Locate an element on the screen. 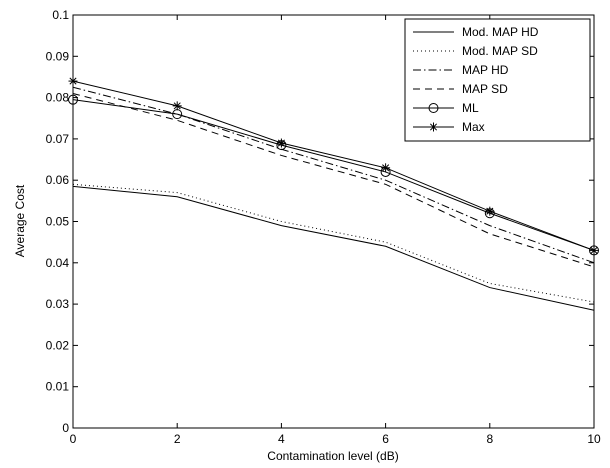 The image size is (610, 468). legend-item: Mod. MAP SD is located at coordinates (475, 51).